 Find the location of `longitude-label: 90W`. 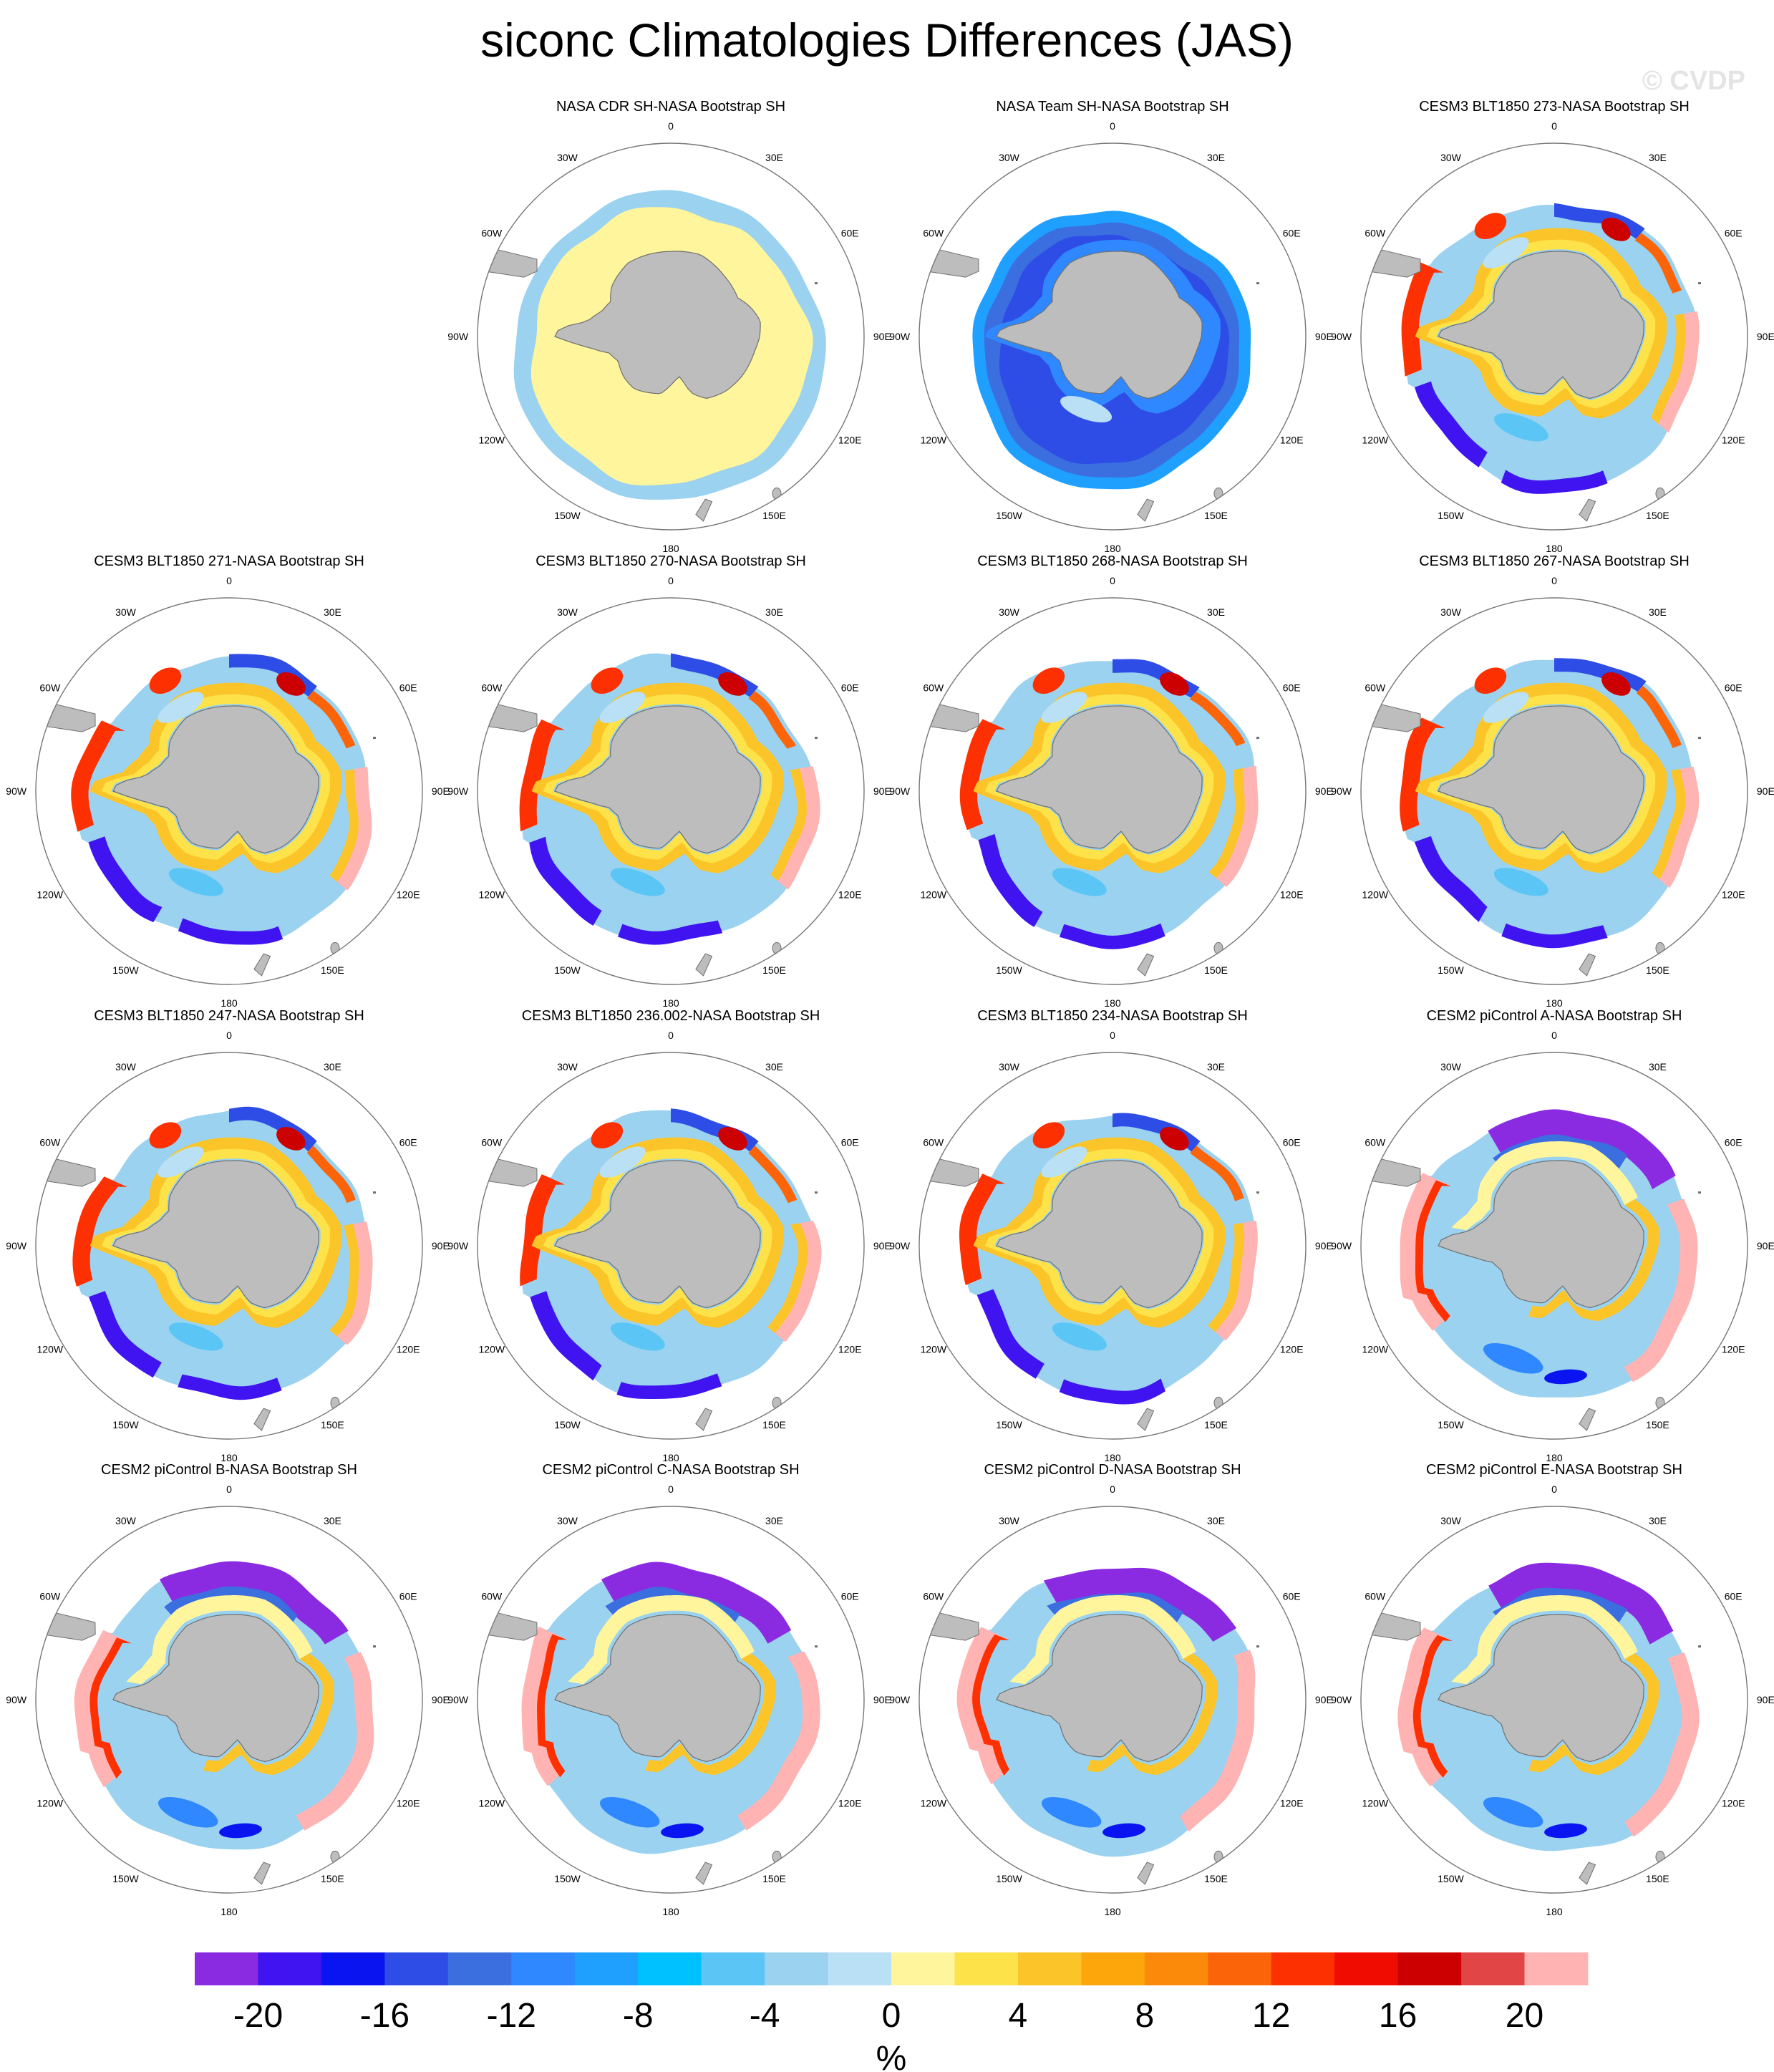

longitude-label: 90W is located at coordinates (458, 1699).